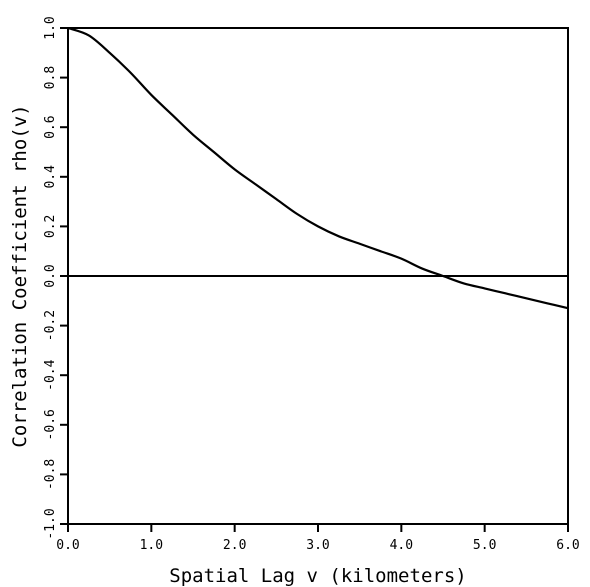 The width and height of the screenshot is (590, 587). Describe the element at coordinates (50, 474) in the screenshot. I see `y-tick-label: -0.8` at that location.